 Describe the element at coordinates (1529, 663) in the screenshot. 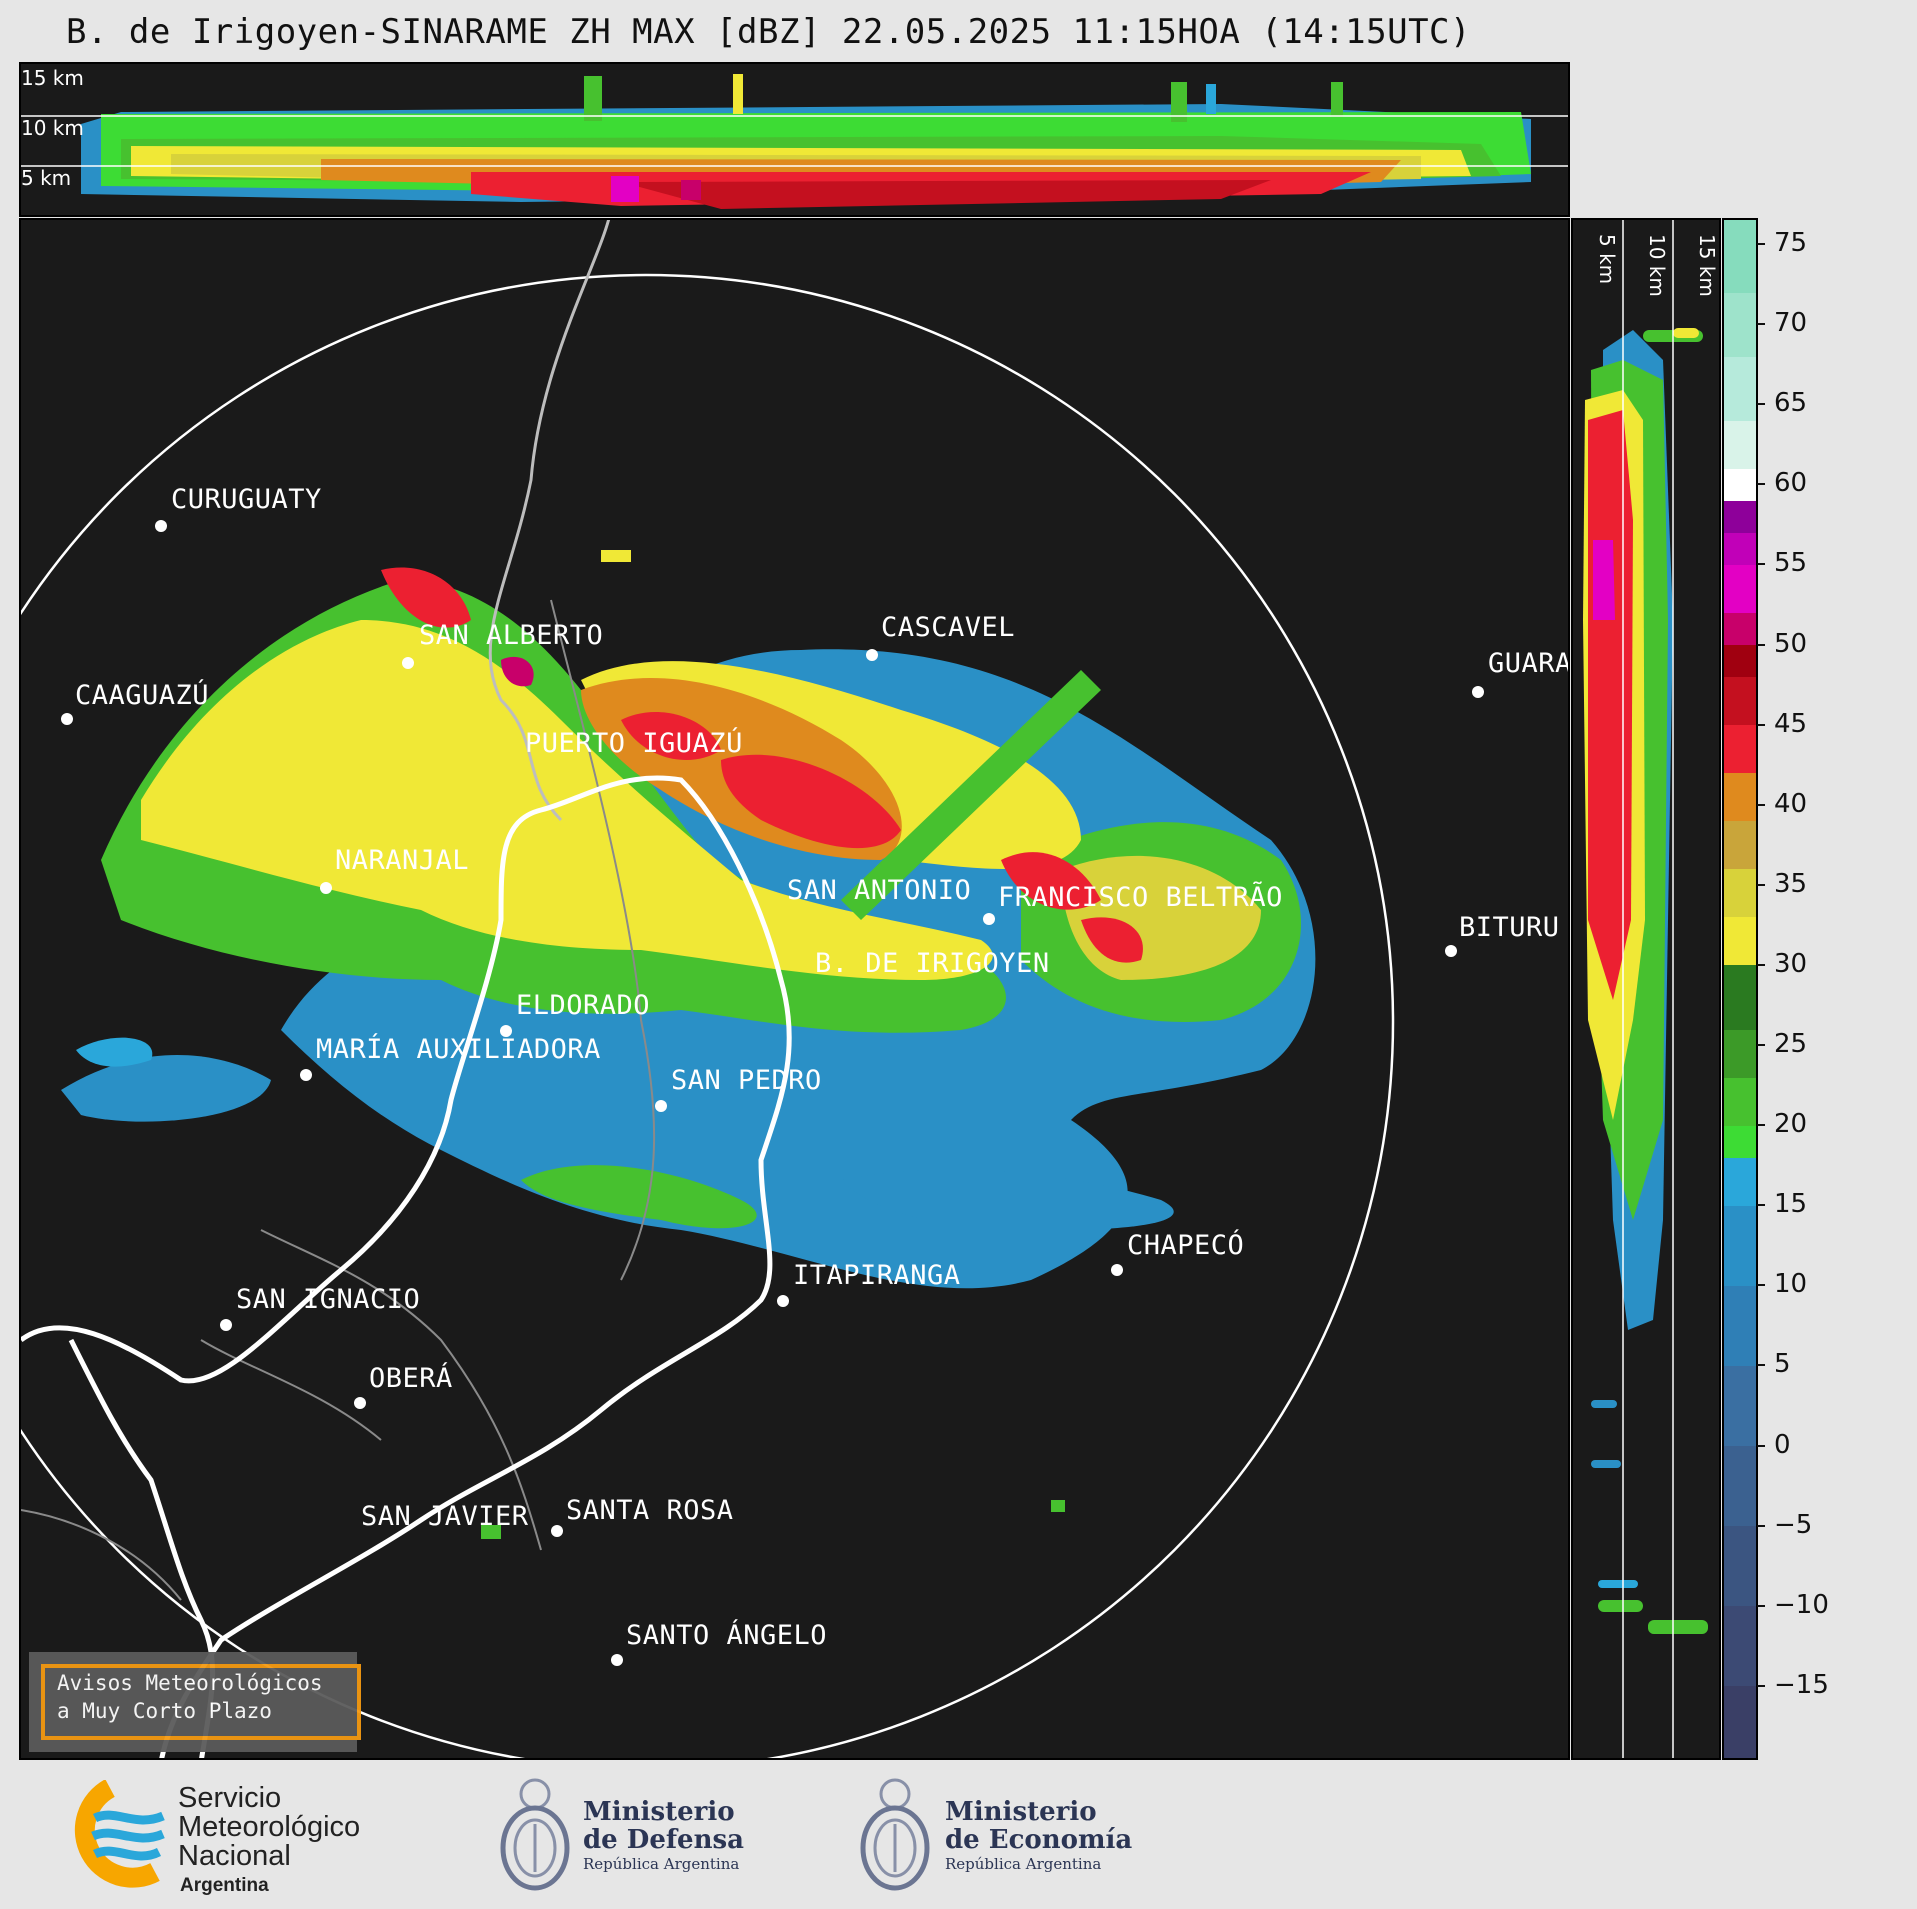

I see `city-label-guara: GUARA` at that location.